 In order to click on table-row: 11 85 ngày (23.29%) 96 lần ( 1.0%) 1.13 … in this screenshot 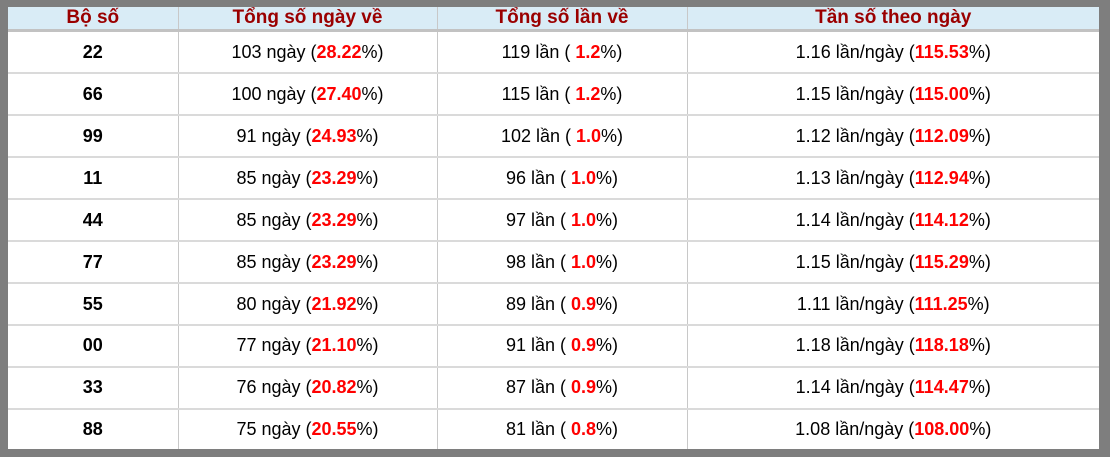, I will do `click(553, 179)`.